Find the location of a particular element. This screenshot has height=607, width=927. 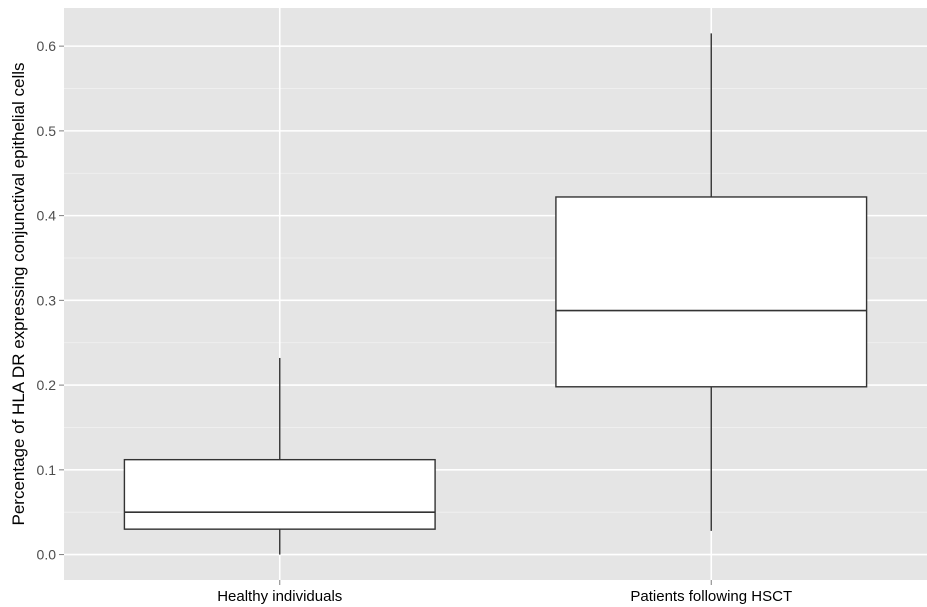

y-tick-label: 0.1 is located at coordinates (47, 470).